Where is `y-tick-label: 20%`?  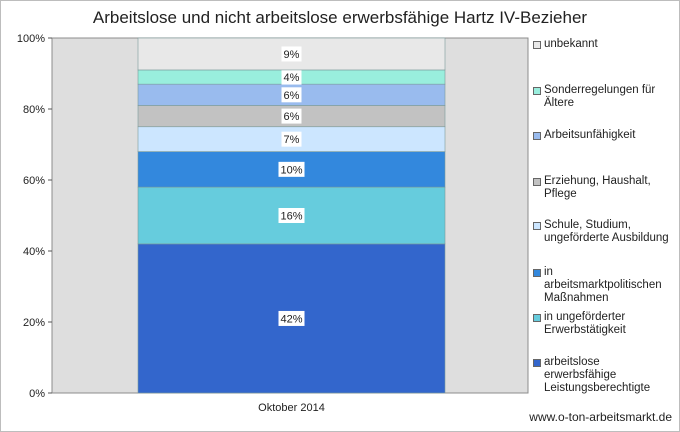 y-tick-label: 20% is located at coordinates (34, 323).